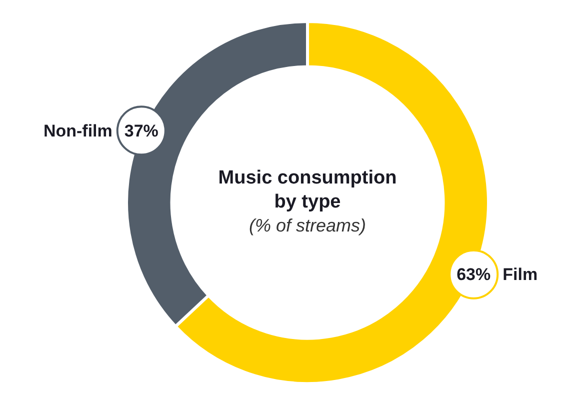 Image resolution: width=575 pixels, height=405 pixels. Describe the element at coordinates (307, 226) in the screenshot. I see `text: (% of streams)` at that location.